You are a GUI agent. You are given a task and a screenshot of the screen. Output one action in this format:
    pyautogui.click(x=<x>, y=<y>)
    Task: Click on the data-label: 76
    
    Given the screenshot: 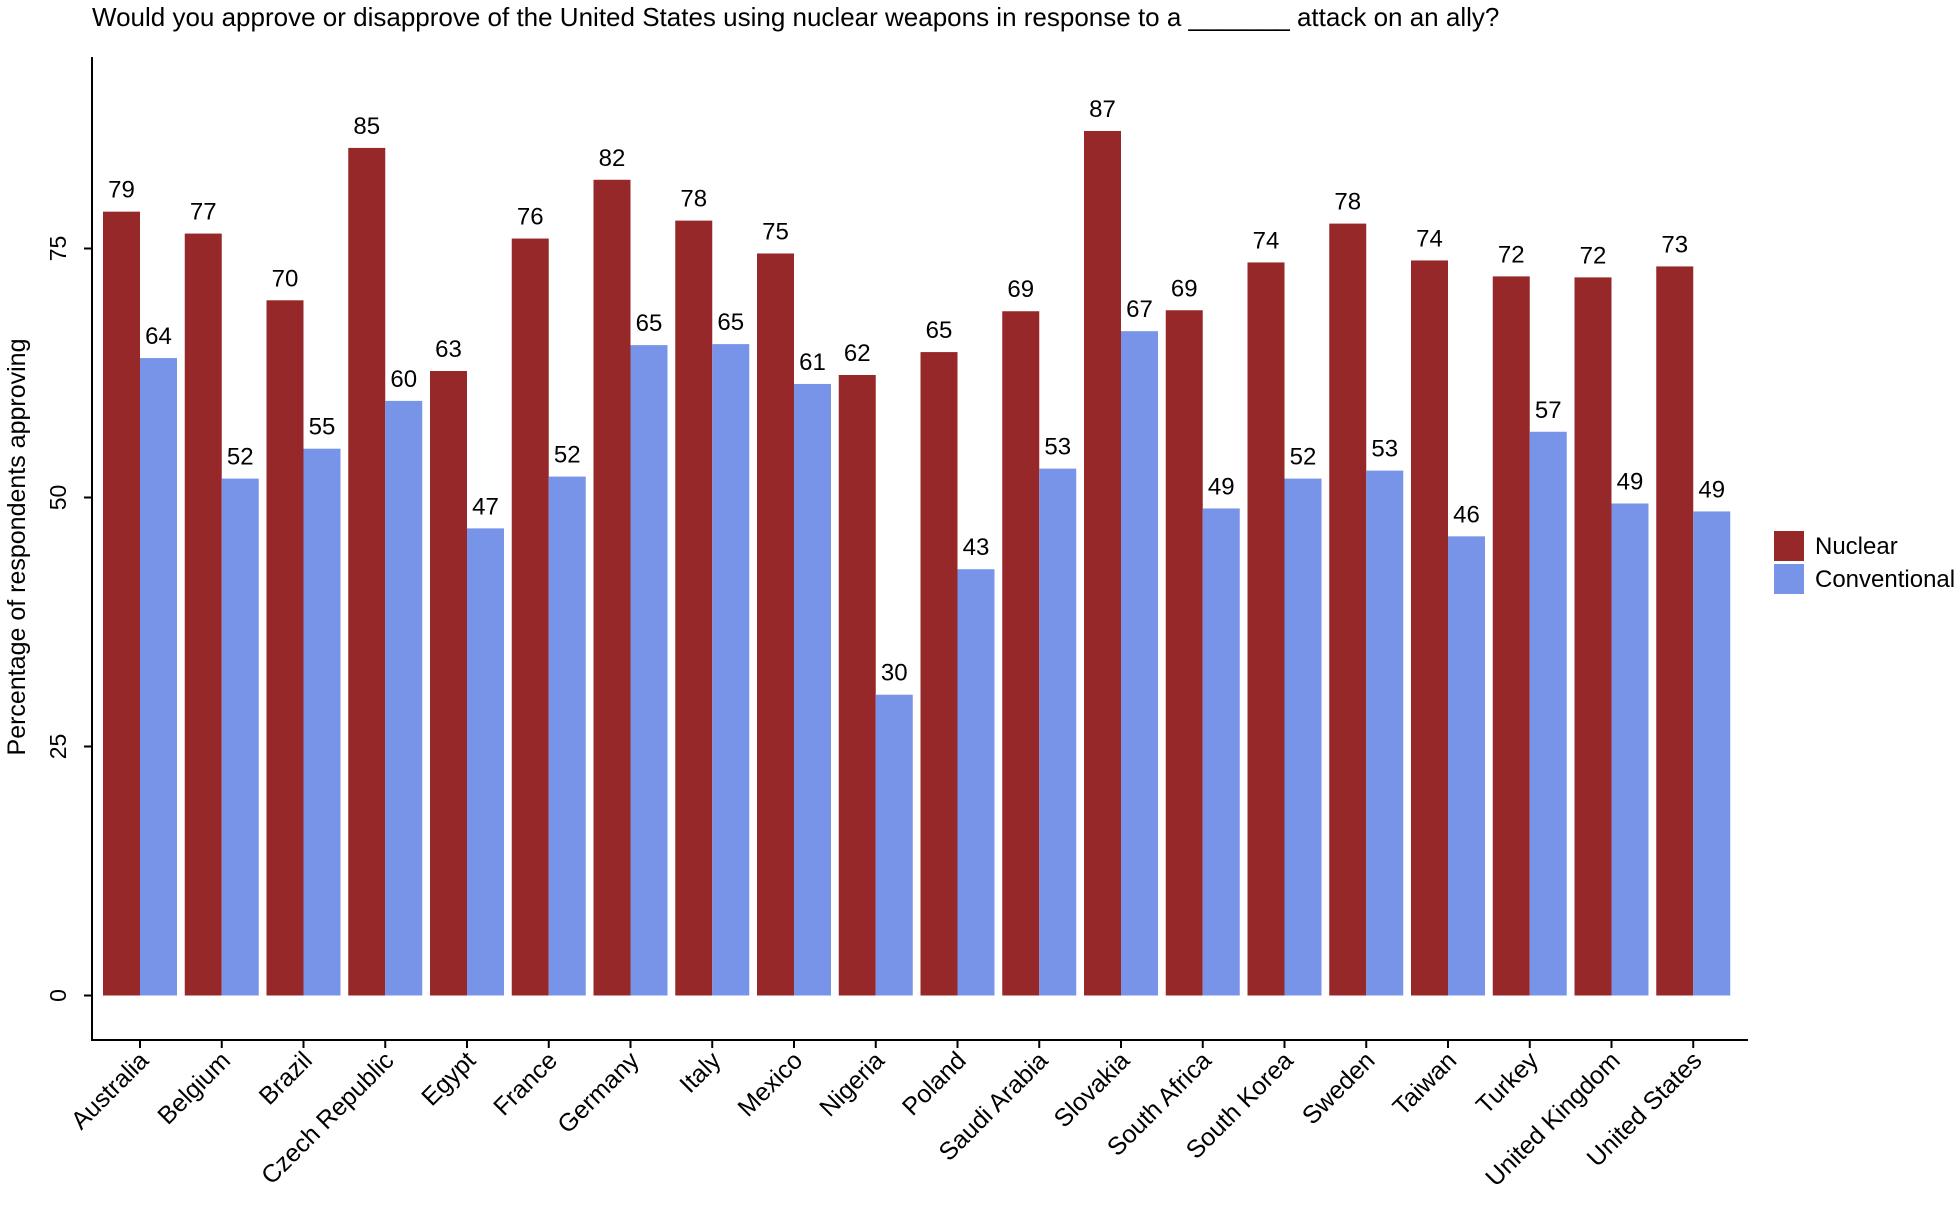 What is the action you would take?
    pyautogui.click(x=530, y=217)
    